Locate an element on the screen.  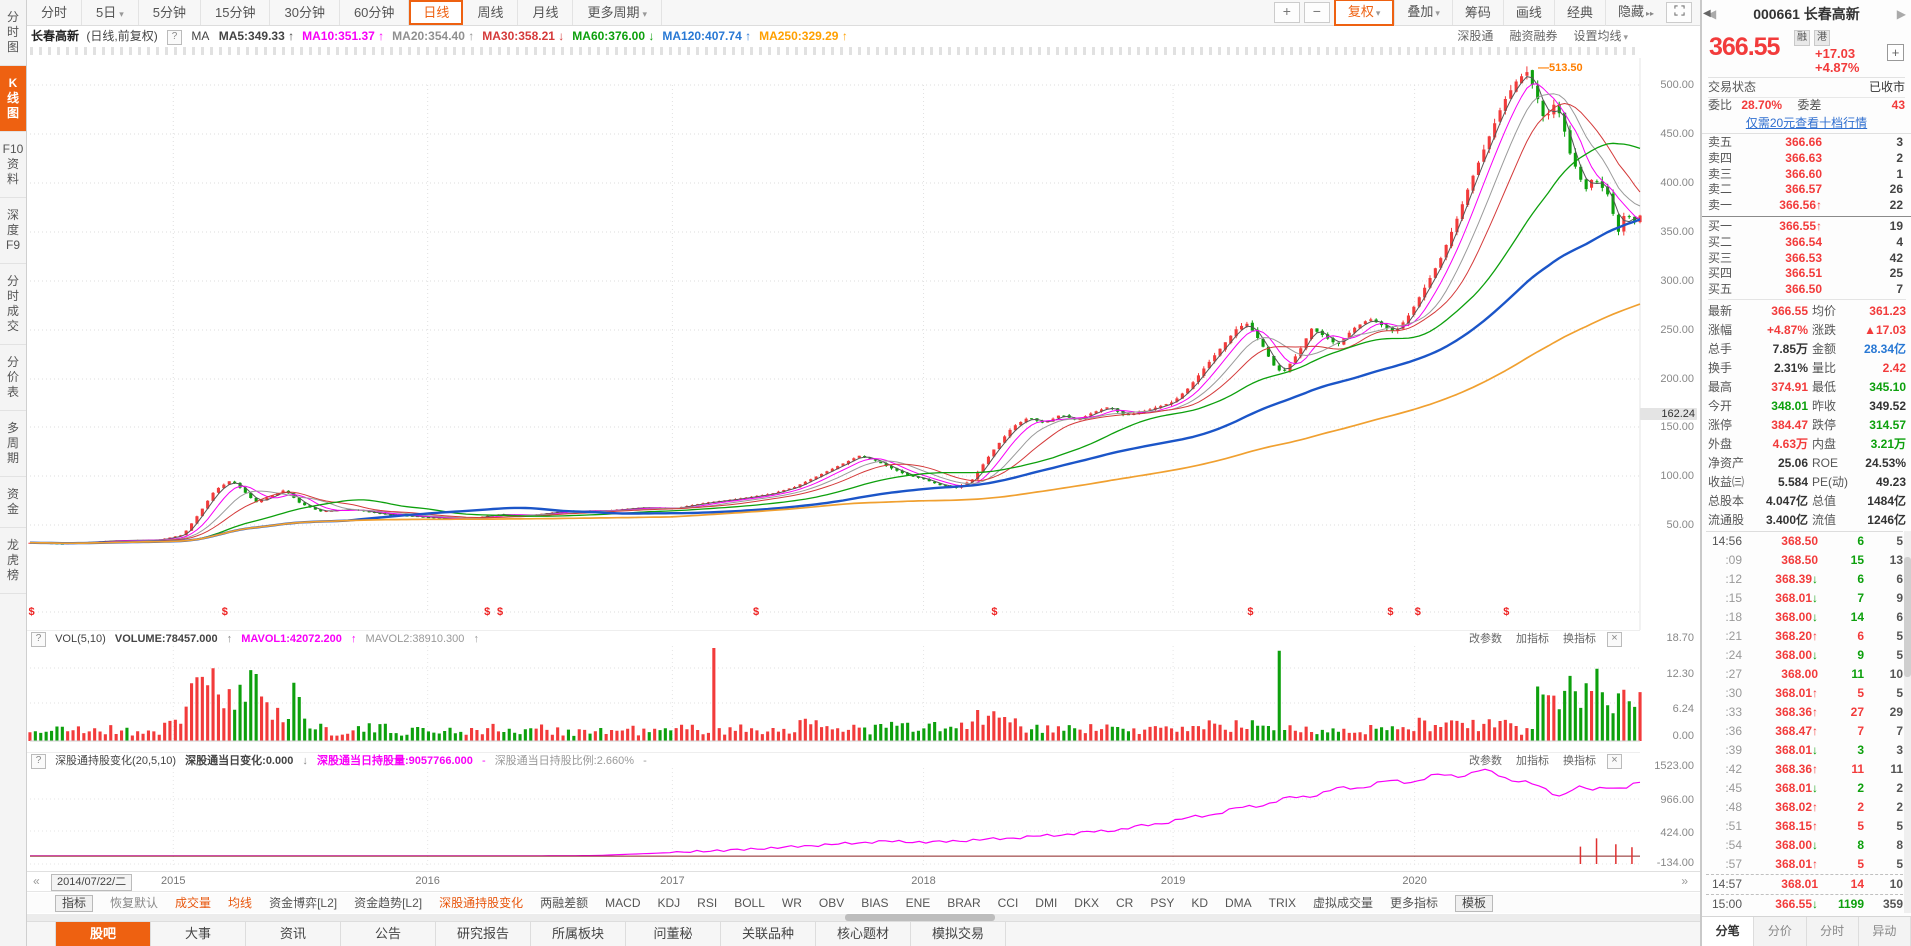
next-stock-button: ▶ is located at coordinates (1901, 14).